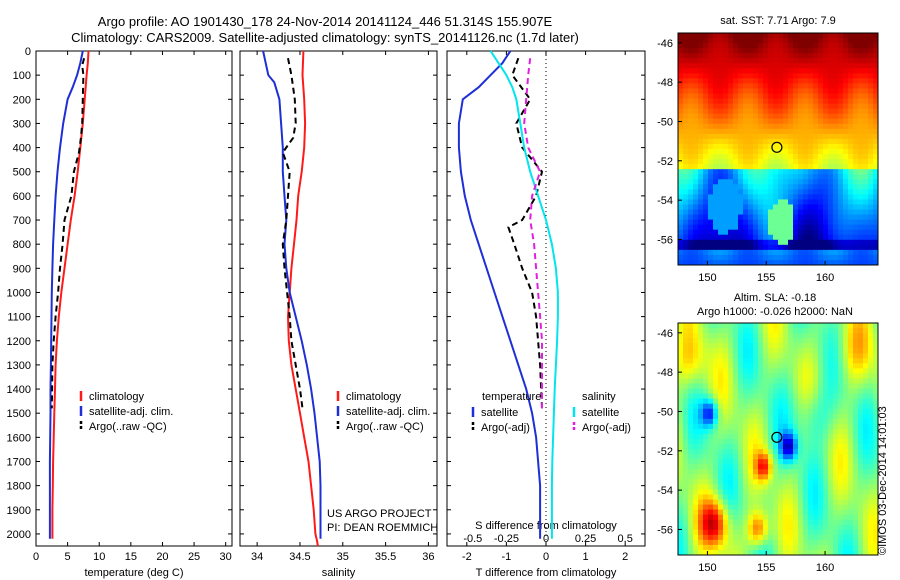  I want to click on y-tick-label: 900, so click(22, 269).